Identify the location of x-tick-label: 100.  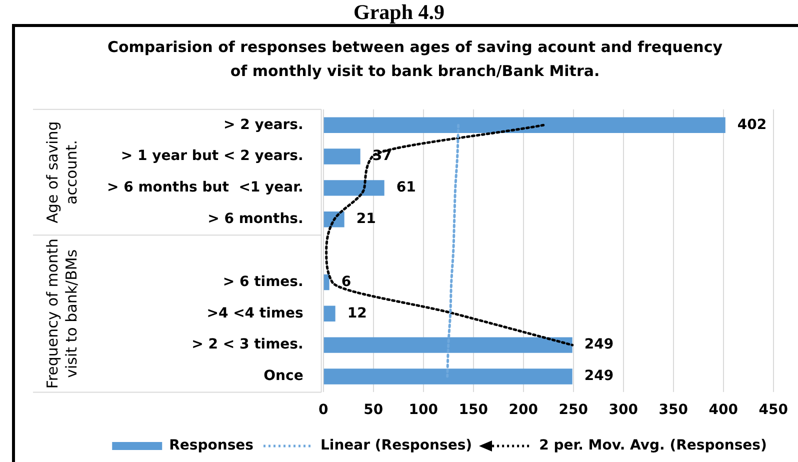
(423, 410).